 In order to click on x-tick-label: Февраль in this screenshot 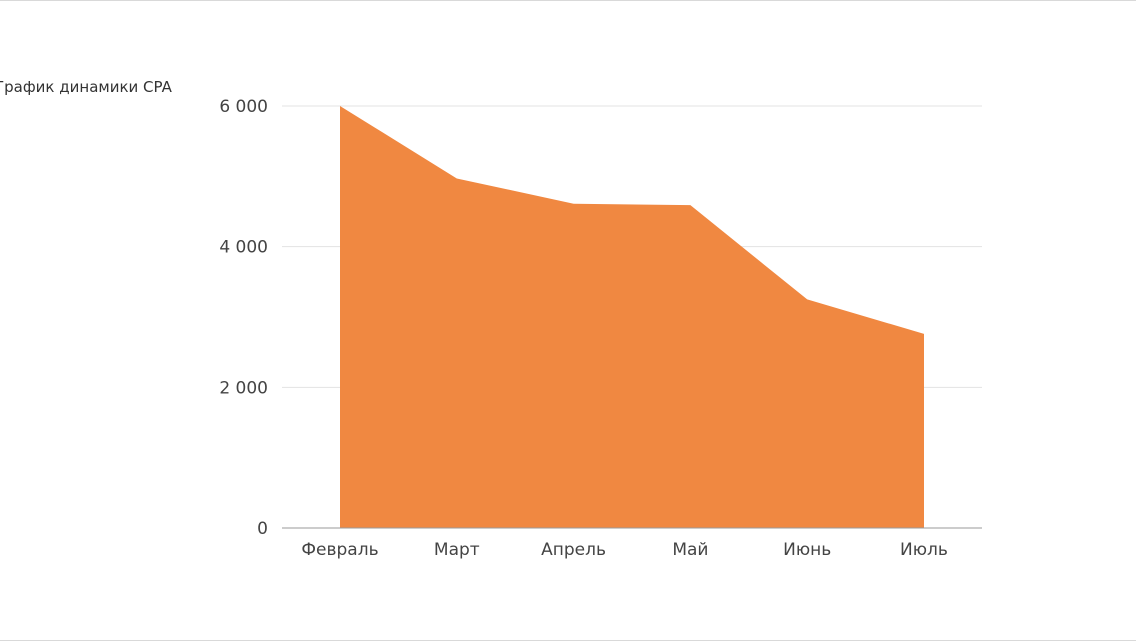, I will do `click(339, 550)`.